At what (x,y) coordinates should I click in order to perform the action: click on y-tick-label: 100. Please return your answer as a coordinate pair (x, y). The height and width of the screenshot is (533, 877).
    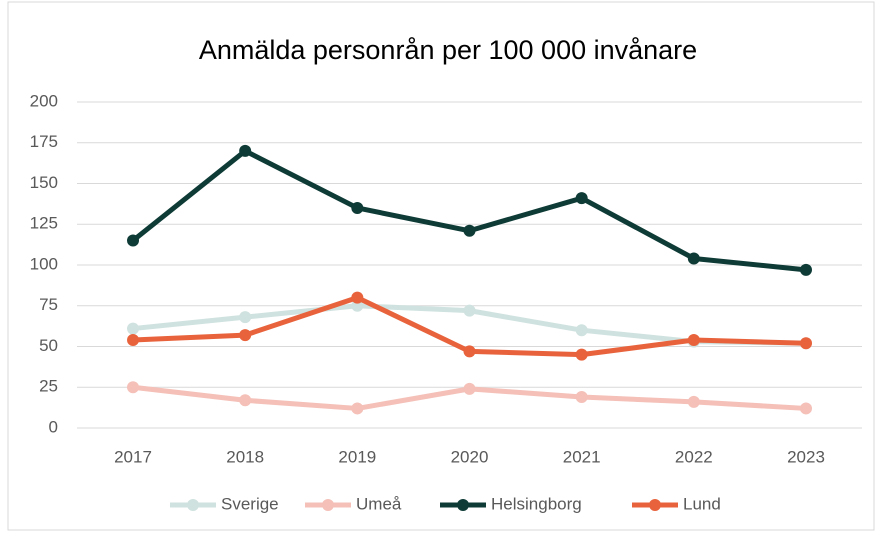
    Looking at the image, I should click on (44, 263).